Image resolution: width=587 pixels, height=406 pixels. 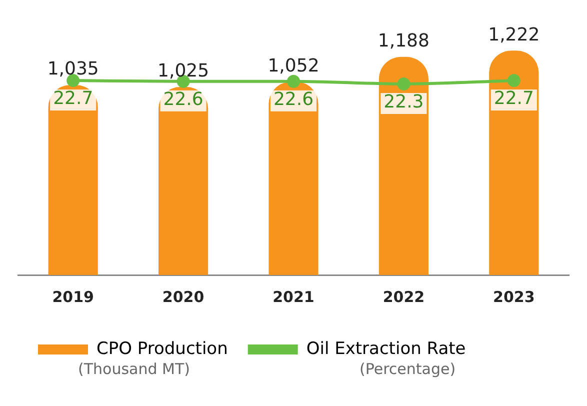 I want to click on x-tick-label: 2020, so click(x=183, y=297).